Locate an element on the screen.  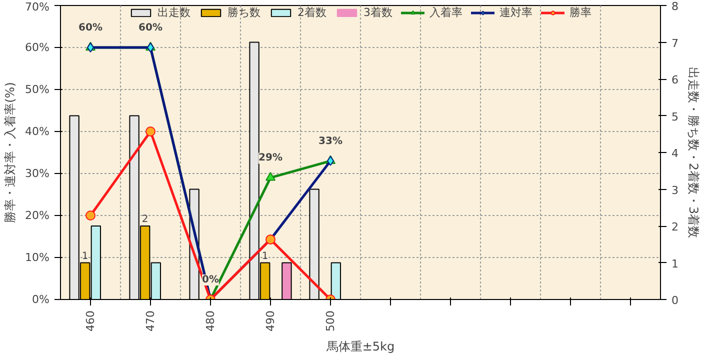
y2-tick-label: 1 is located at coordinates (675, 263).